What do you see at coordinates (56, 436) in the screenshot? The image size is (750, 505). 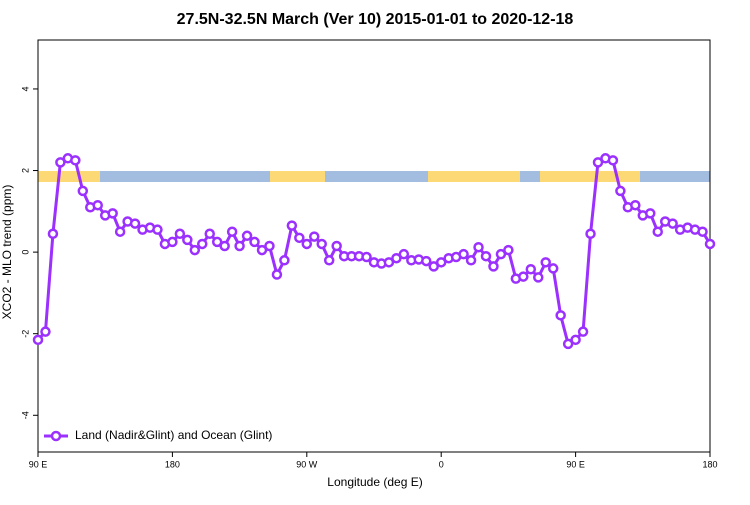 I see `legend-marker` at bounding box center [56, 436].